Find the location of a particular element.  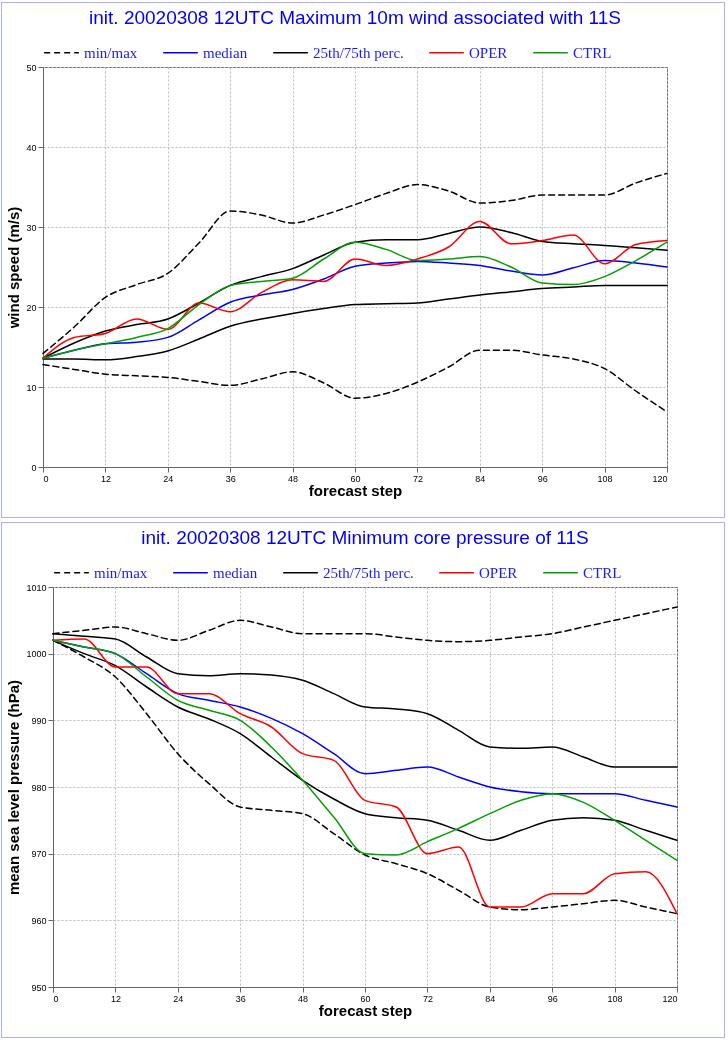

y-tick-label: 980 is located at coordinates (39, 787).